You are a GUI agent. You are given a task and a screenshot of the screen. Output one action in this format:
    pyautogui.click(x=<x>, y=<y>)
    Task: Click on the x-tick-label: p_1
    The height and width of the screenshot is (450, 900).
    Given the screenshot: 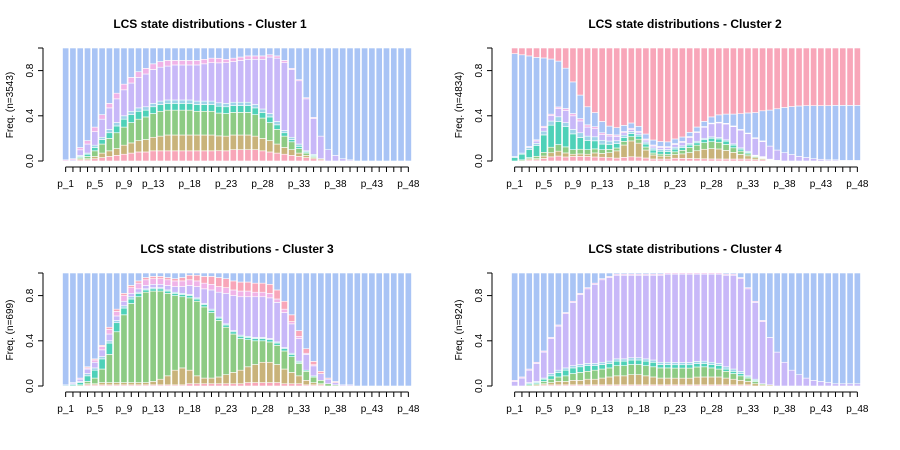 What is the action you would take?
    pyautogui.click(x=65, y=184)
    